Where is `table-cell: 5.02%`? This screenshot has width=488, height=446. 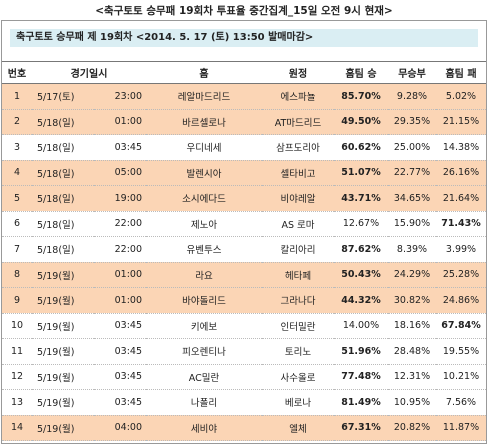 table-cell: 5.02% is located at coordinates (461, 96).